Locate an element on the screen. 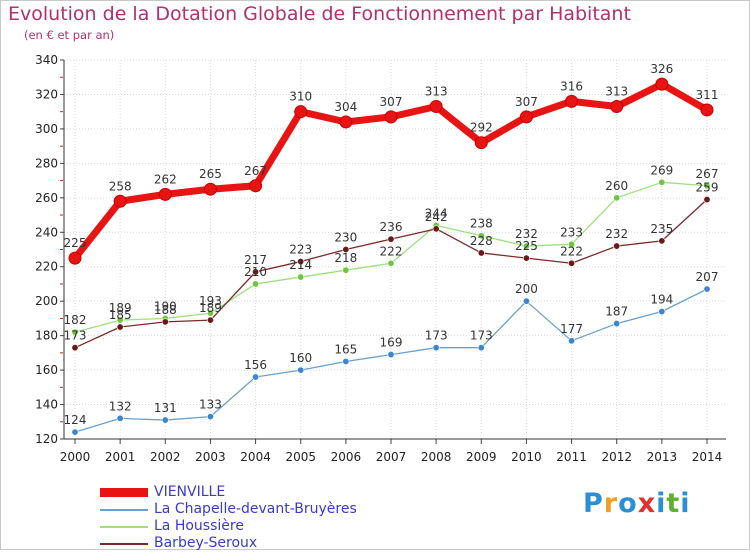  legend-label: La Houssière is located at coordinates (199, 526).